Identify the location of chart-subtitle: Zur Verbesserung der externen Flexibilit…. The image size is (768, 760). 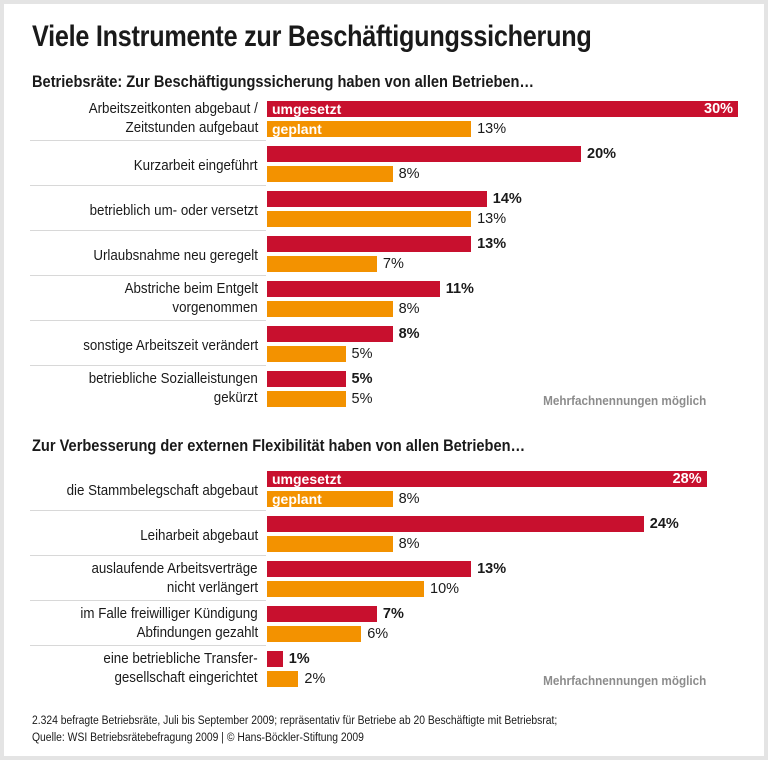
(279, 445).